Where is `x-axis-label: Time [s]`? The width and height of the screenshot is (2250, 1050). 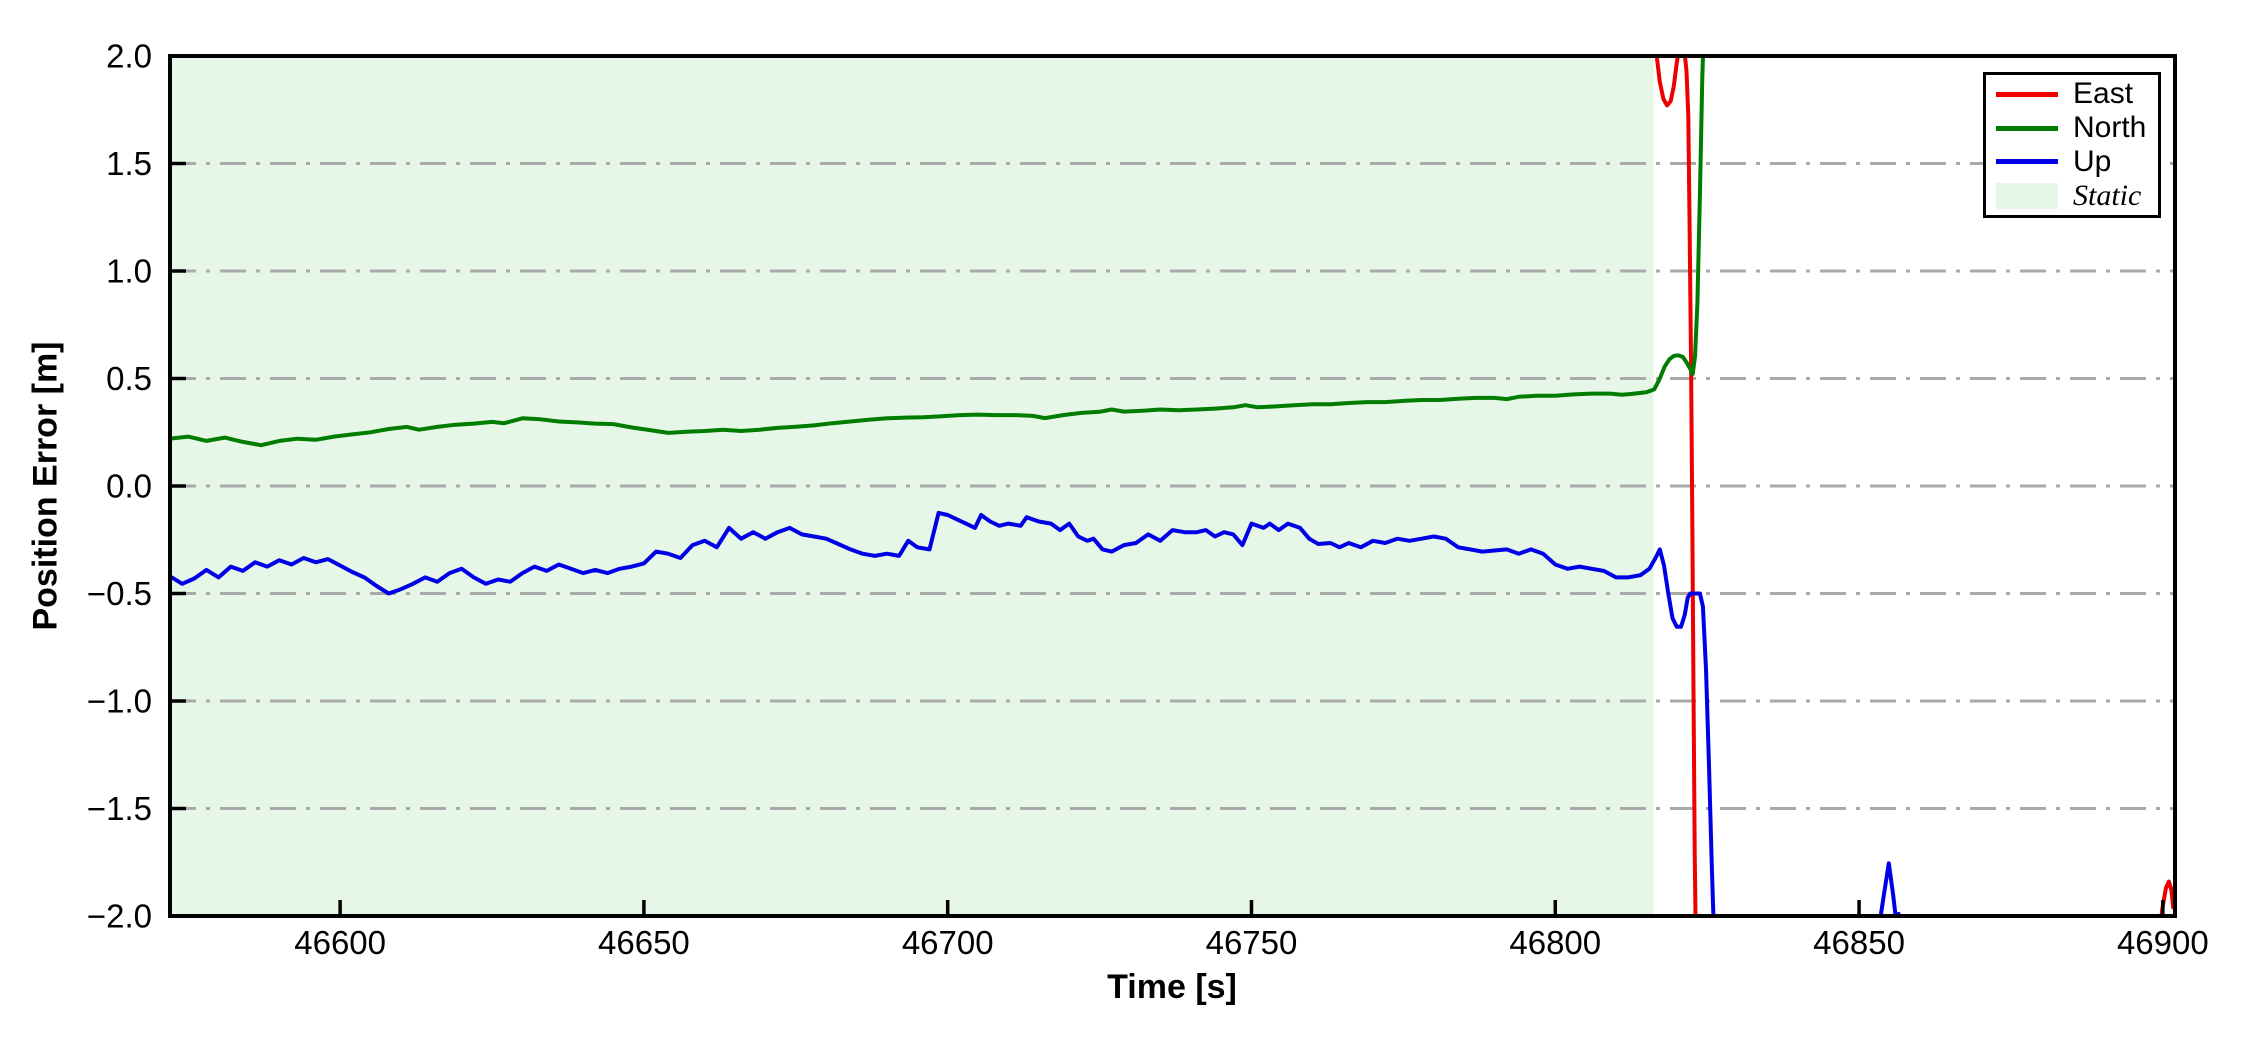 x-axis-label: Time [s] is located at coordinates (1172, 987).